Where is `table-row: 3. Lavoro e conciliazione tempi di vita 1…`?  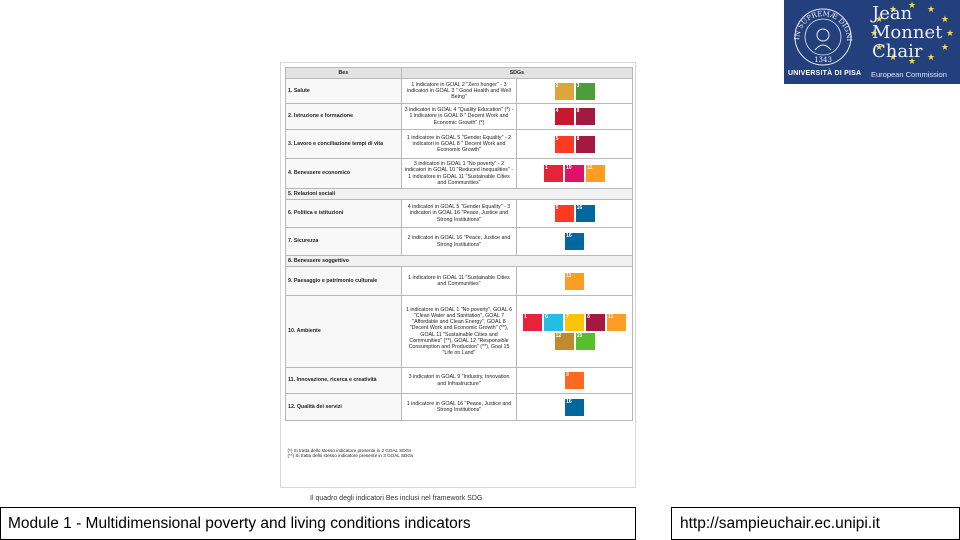
table-row: 3. Lavoro e conciliazione tempi di vita 1… is located at coordinates (459, 144).